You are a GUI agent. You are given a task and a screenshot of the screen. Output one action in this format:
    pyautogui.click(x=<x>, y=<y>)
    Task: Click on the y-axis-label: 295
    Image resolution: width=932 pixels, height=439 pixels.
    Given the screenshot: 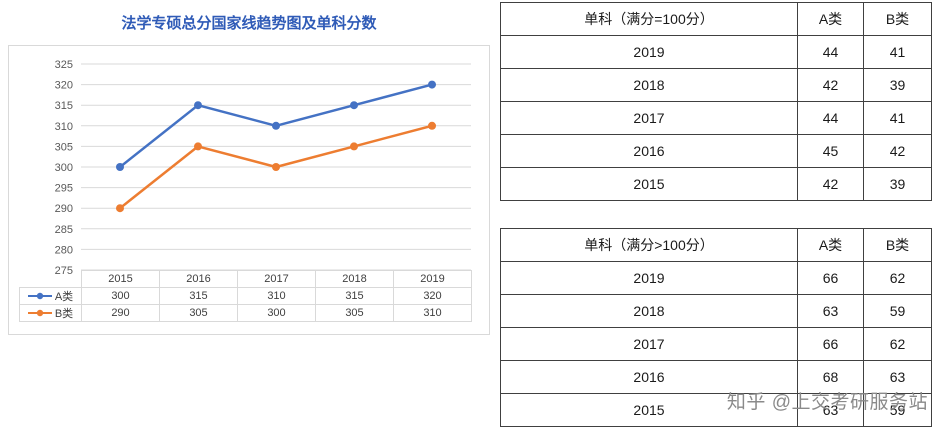 What is the action you would take?
    pyautogui.click(x=64, y=189)
    